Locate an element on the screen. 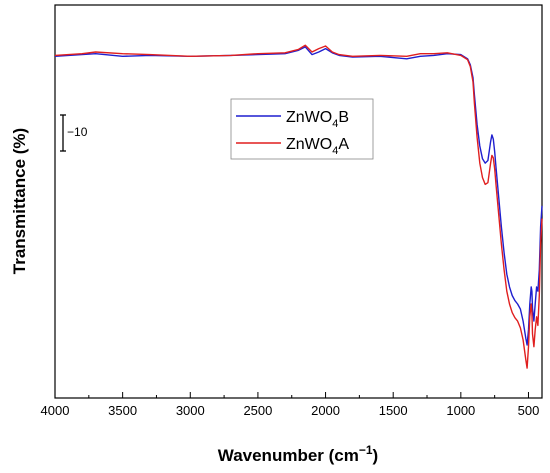 This screenshot has width=550, height=473. x-tick-label: 500 is located at coordinates (529, 410).